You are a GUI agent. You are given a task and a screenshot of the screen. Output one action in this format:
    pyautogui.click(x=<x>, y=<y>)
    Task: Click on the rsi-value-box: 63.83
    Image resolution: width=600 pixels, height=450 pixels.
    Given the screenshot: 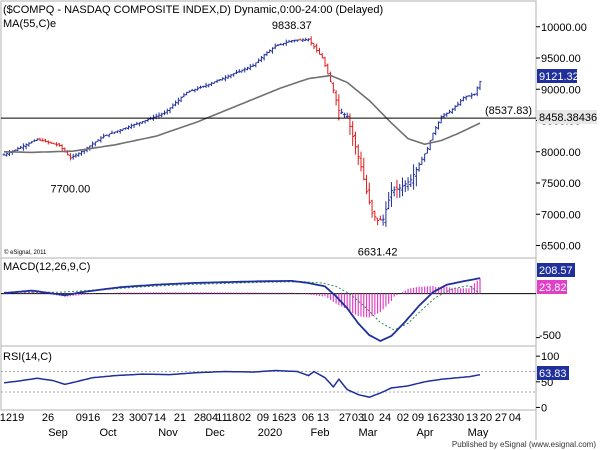 What is the action you would take?
    pyautogui.click(x=553, y=373)
    